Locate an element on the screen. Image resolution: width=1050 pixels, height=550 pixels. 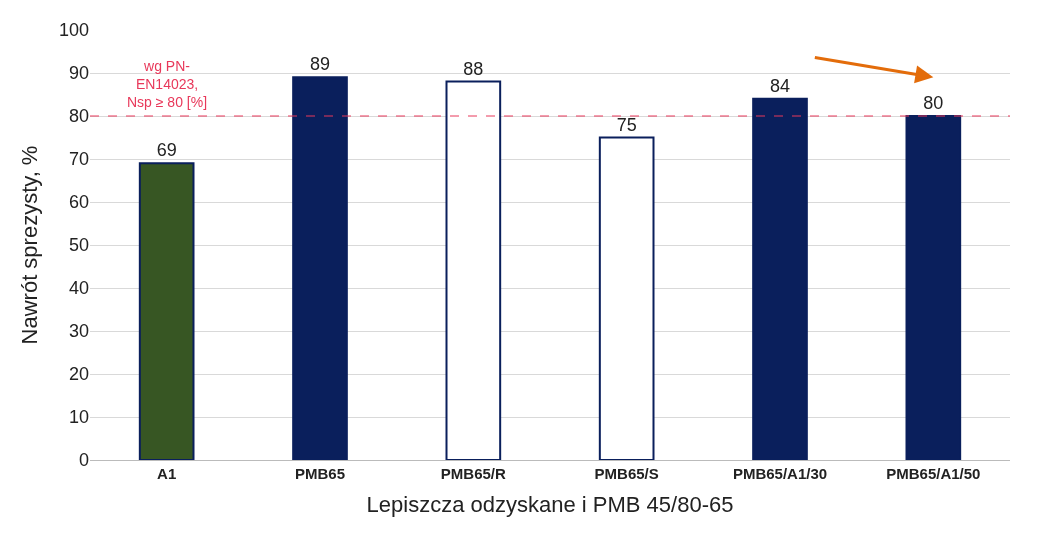
y-tick-label: 70 is located at coordinates (78, 159).